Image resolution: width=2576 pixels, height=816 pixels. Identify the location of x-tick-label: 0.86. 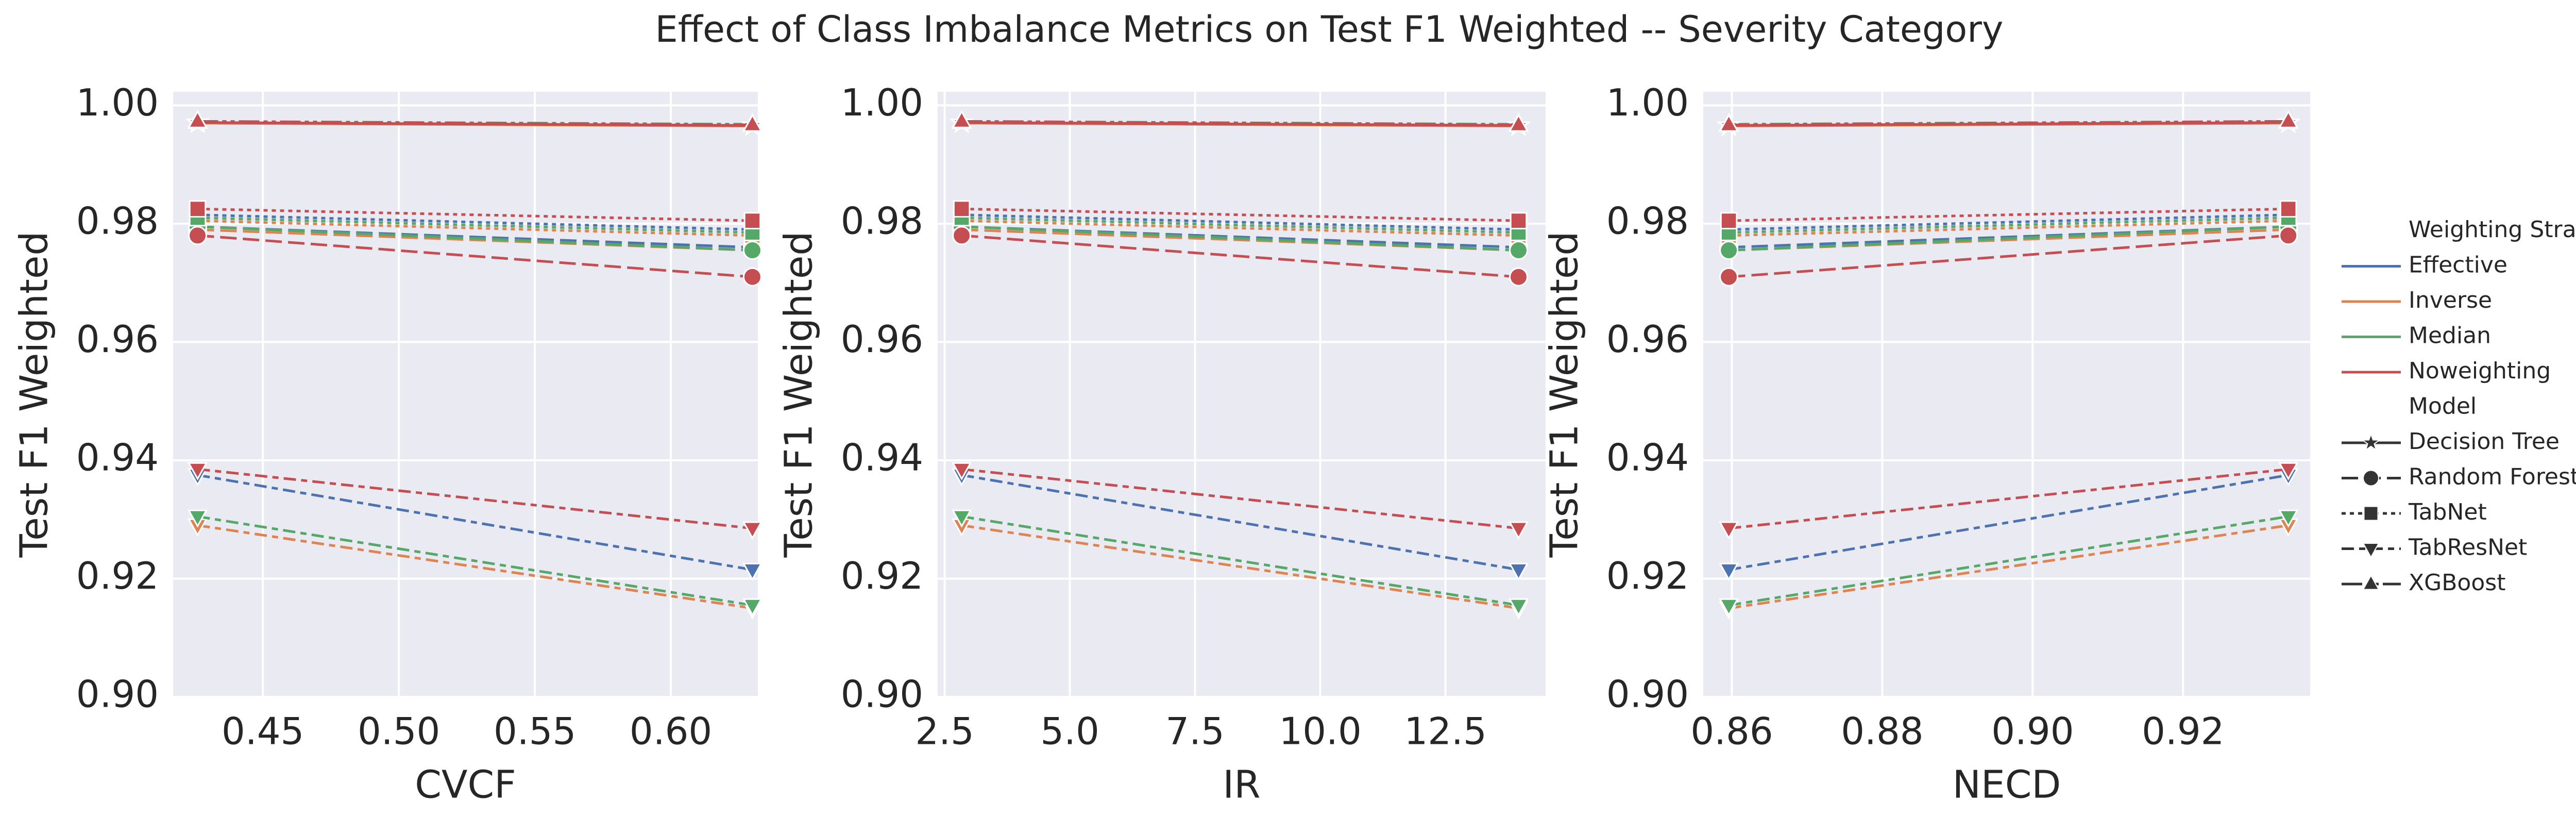
(1731, 731).